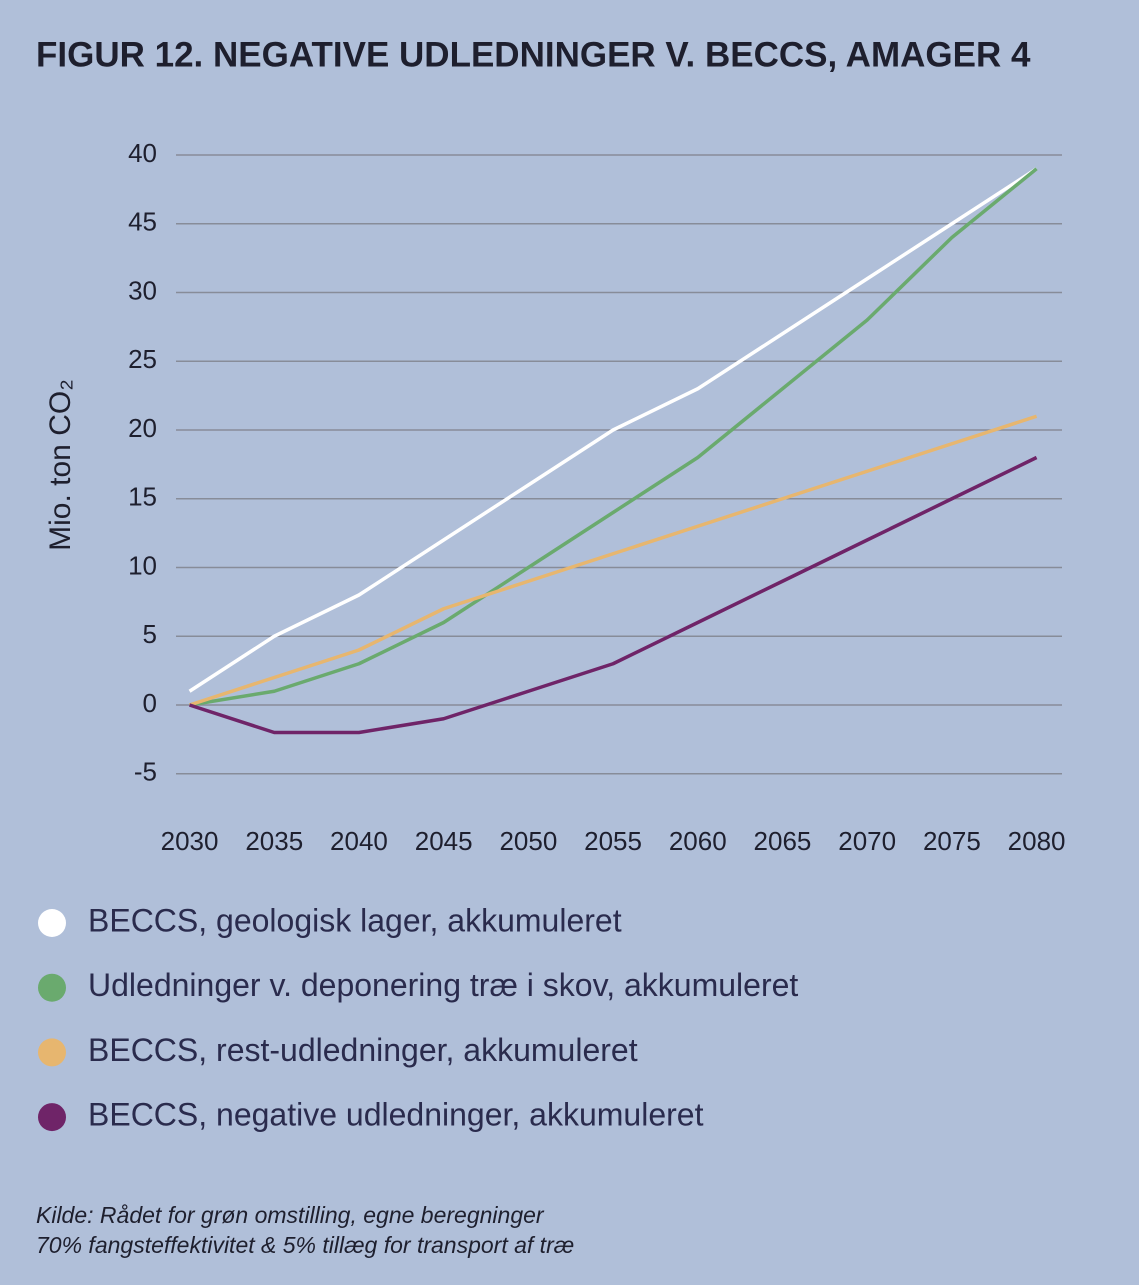  I want to click on y-tick-label: -5, so click(145, 772).